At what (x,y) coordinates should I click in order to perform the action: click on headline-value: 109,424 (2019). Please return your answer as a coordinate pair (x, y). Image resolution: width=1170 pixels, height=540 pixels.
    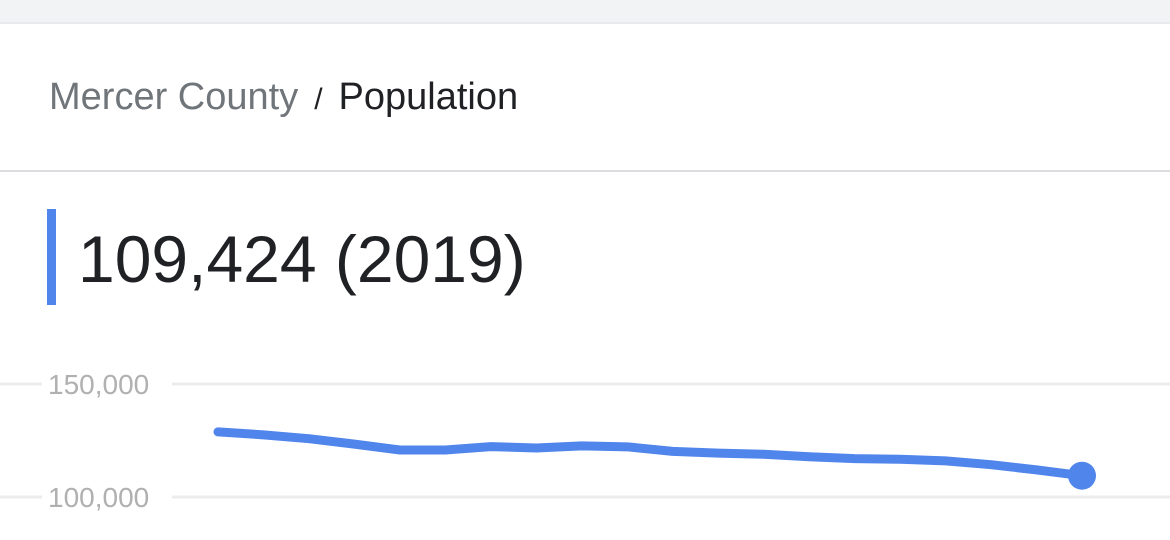
    Looking at the image, I should click on (302, 259).